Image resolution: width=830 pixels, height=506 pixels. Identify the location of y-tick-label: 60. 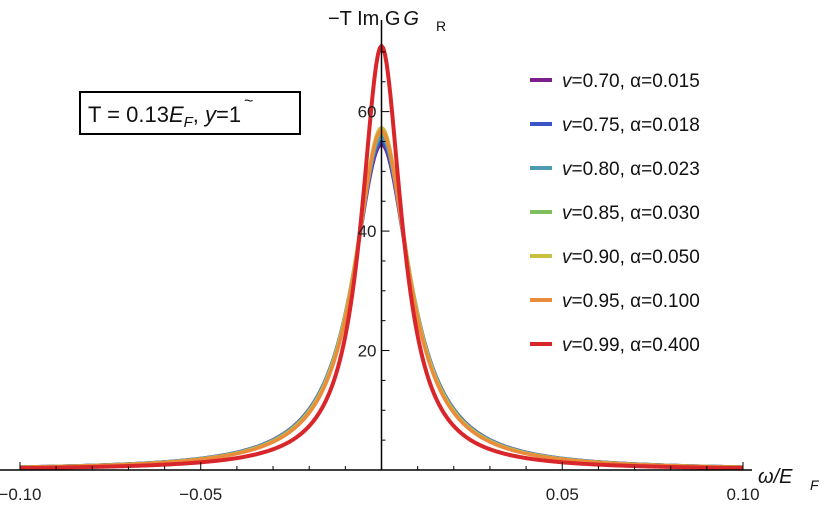
(367, 112).